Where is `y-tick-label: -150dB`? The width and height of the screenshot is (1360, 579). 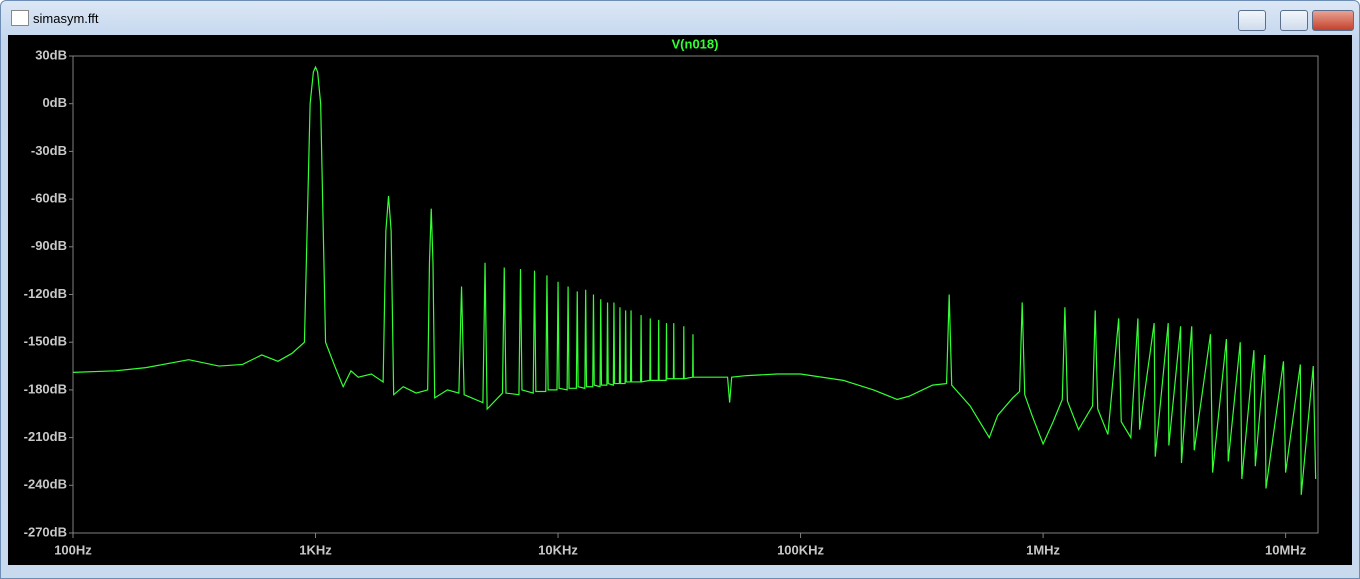 y-tick-label: -150dB is located at coordinates (45, 341).